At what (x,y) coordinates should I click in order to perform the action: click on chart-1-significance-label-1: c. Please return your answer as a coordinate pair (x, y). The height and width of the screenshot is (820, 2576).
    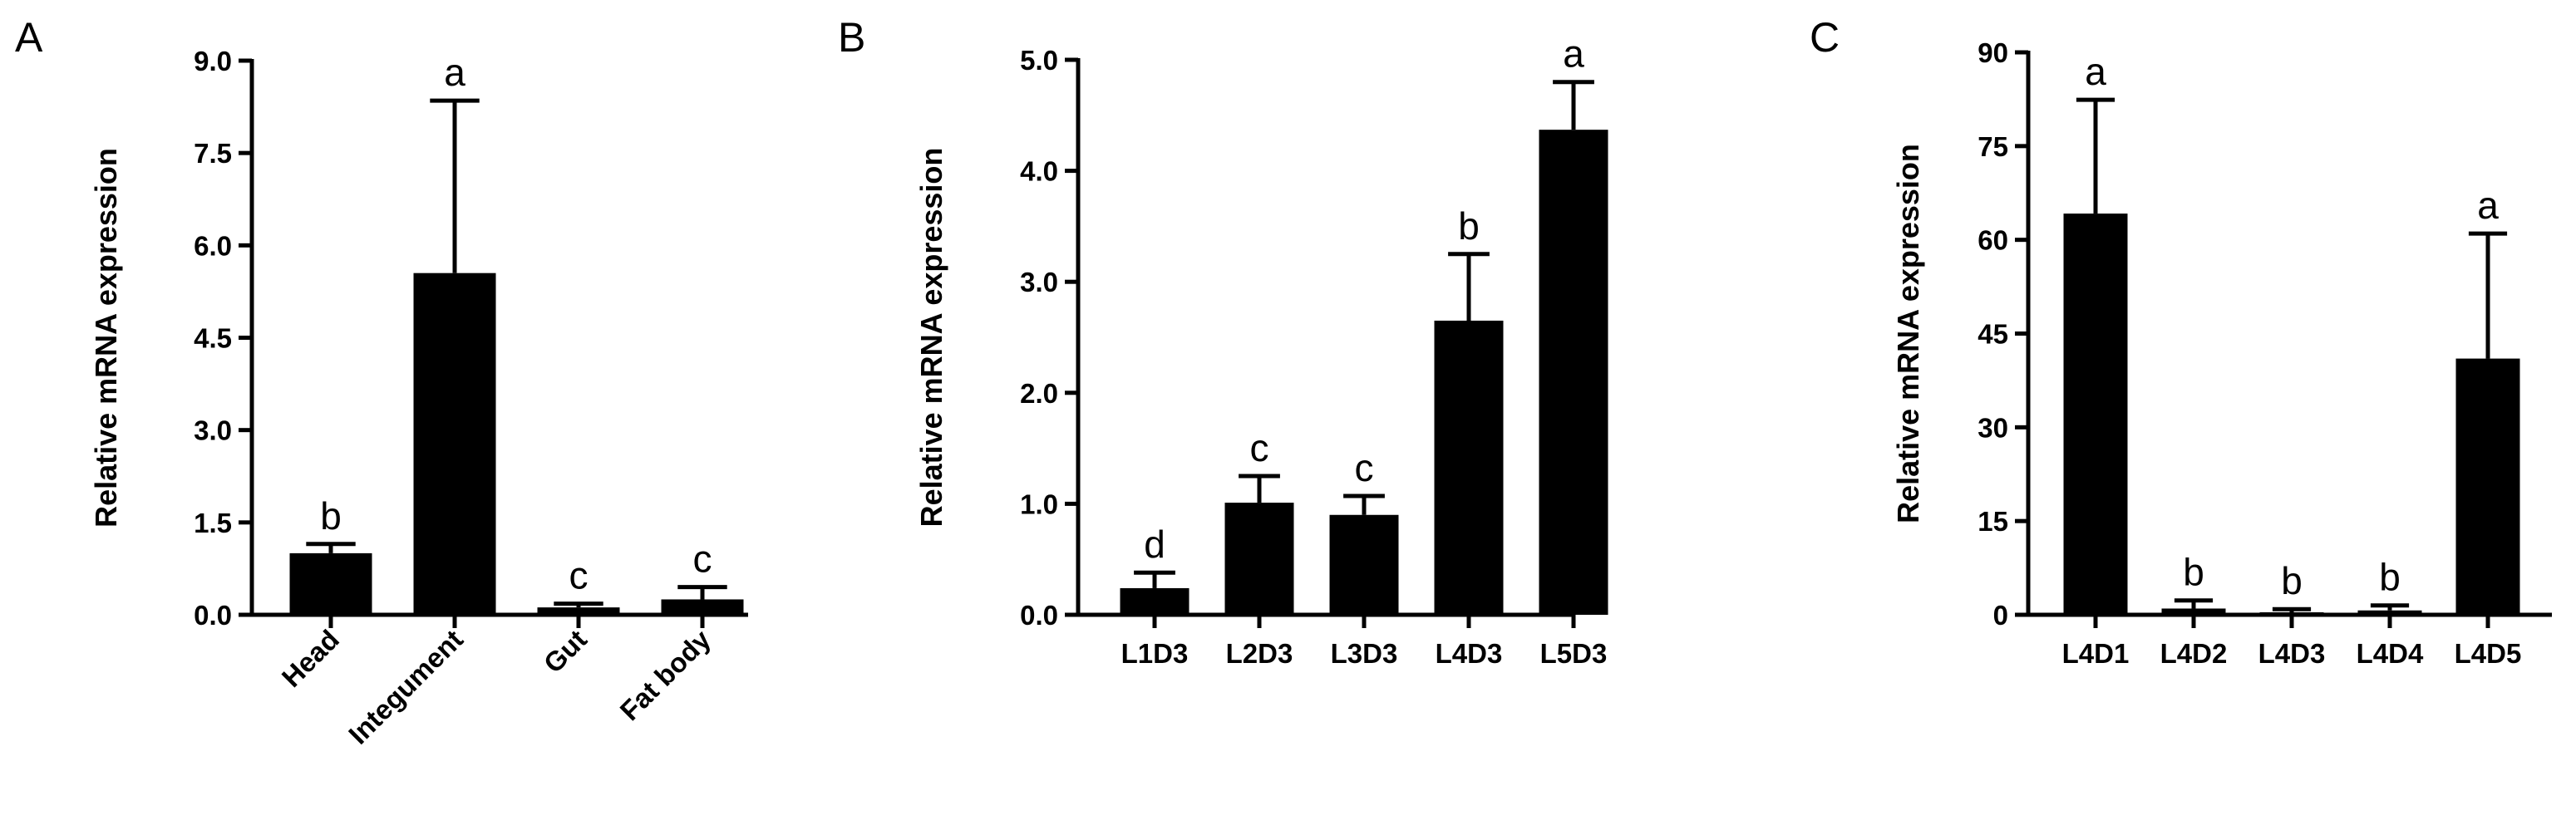
    Looking at the image, I should click on (1259, 447).